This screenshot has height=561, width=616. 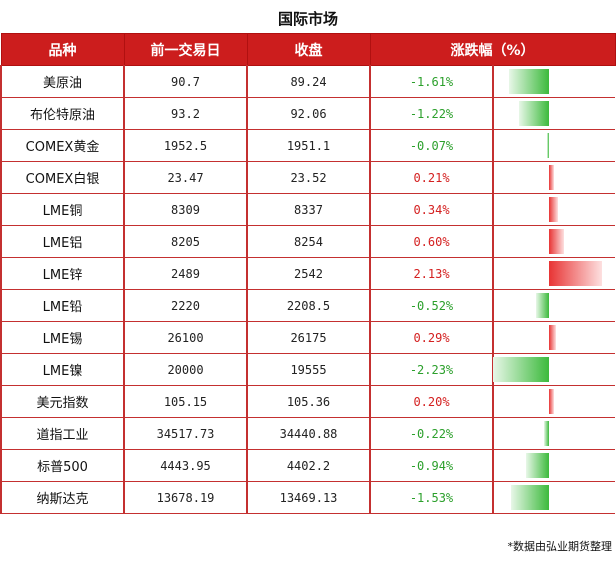 I want to click on cell-change: -1.22%, so click(x=431, y=113).